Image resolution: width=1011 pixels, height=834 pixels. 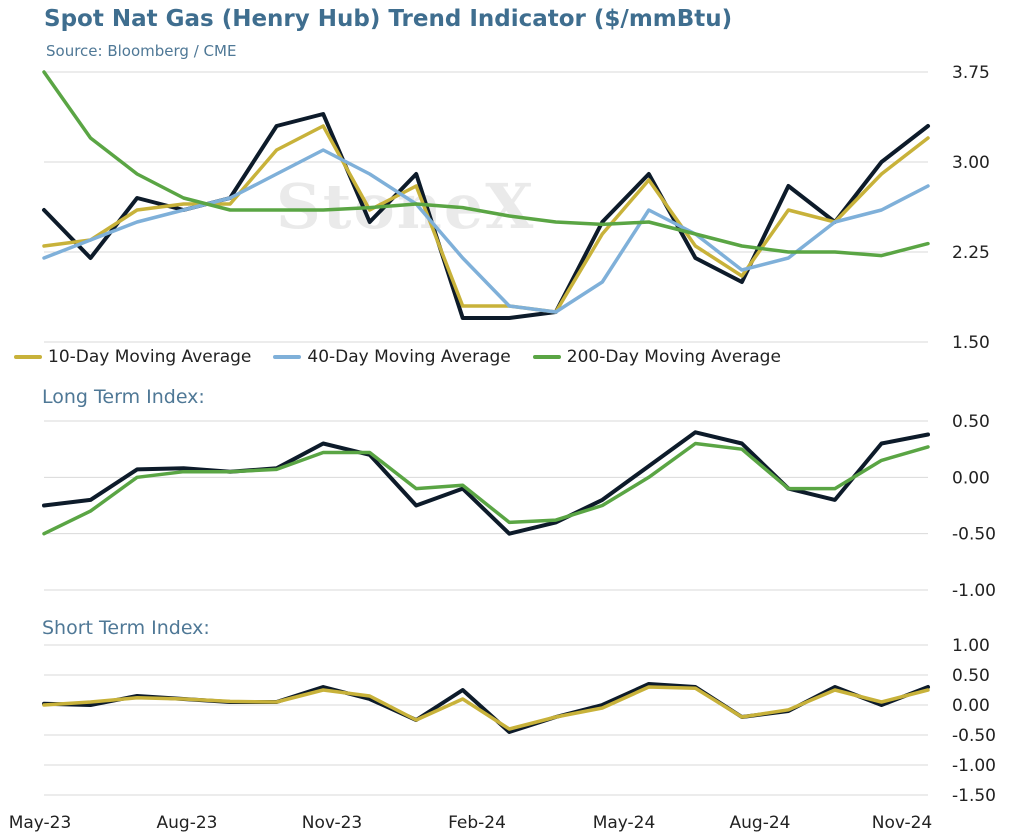 I want to click on short-series-short_alt, so click(x=486, y=708).